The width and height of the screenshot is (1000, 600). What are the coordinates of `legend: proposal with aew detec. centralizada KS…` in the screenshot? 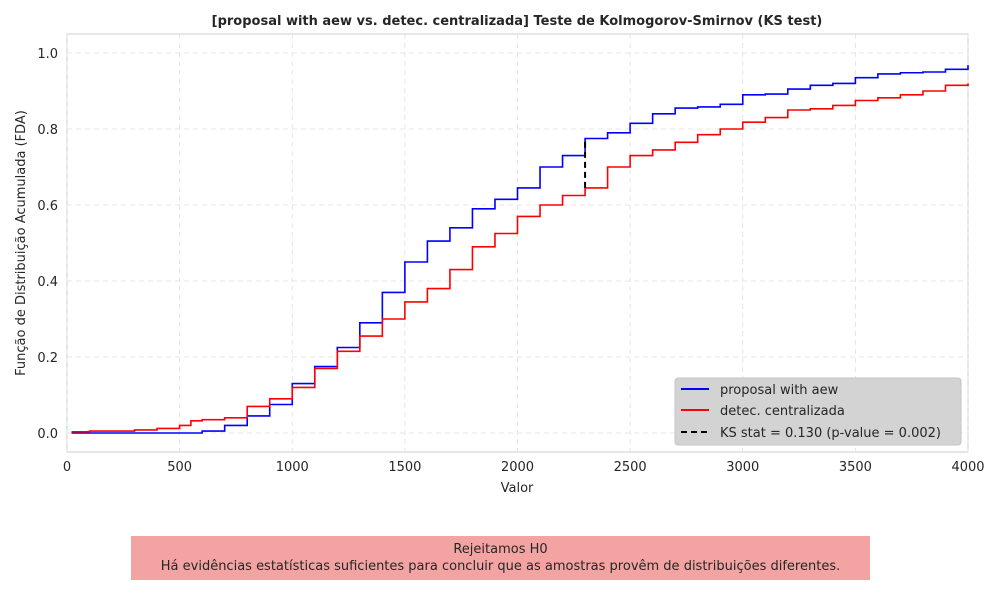 It's located at (818, 411).